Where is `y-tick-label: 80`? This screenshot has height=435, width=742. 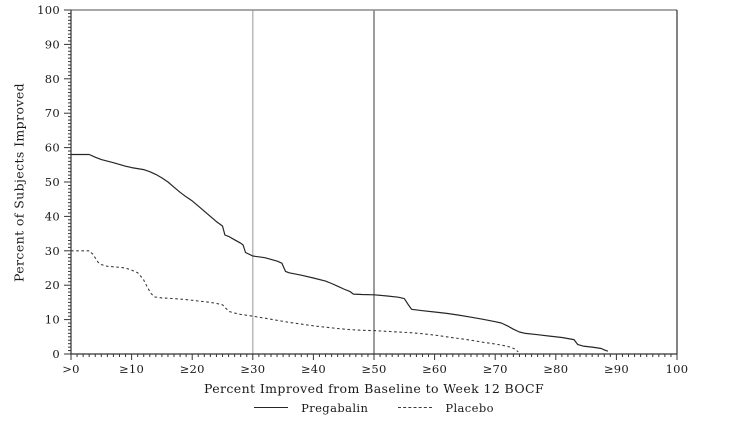 y-tick-label: 80 is located at coordinates (52, 79).